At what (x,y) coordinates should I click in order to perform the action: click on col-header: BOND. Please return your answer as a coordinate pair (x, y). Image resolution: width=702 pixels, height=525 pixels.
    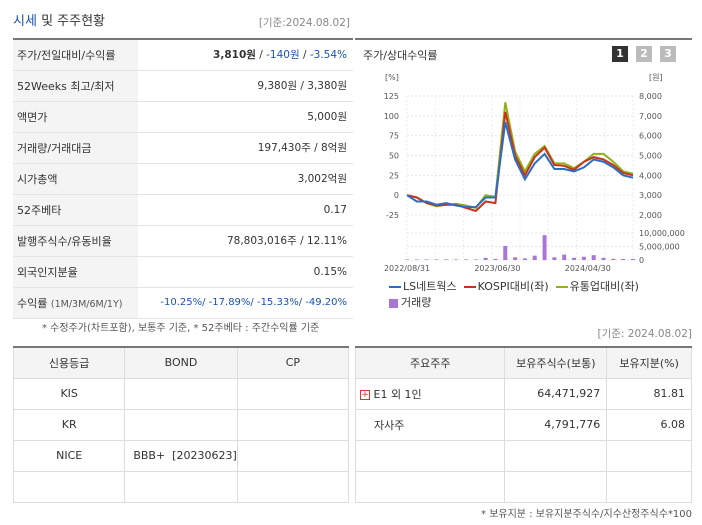
    Looking at the image, I should click on (181, 362).